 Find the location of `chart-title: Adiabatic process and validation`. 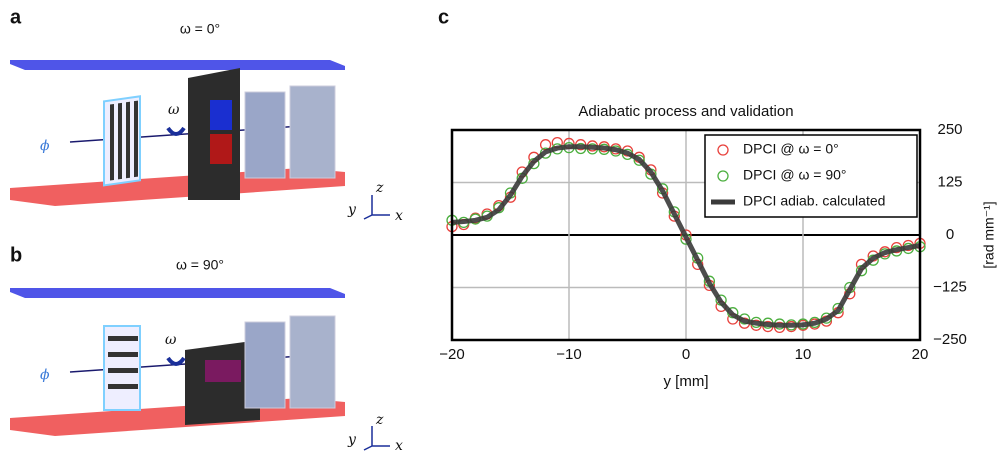

chart-title: Adiabatic process and validation is located at coordinates (685, 111).